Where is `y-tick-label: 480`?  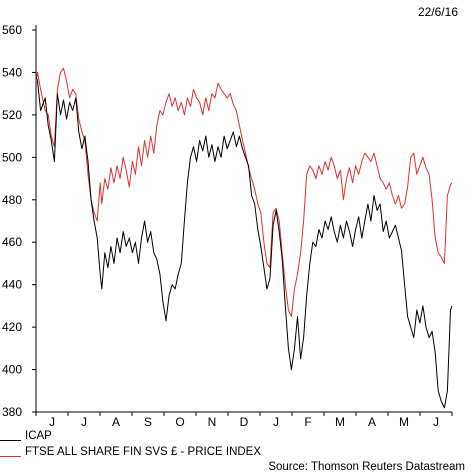
y-tick-label: 480 is located at coordinates (12, 200).